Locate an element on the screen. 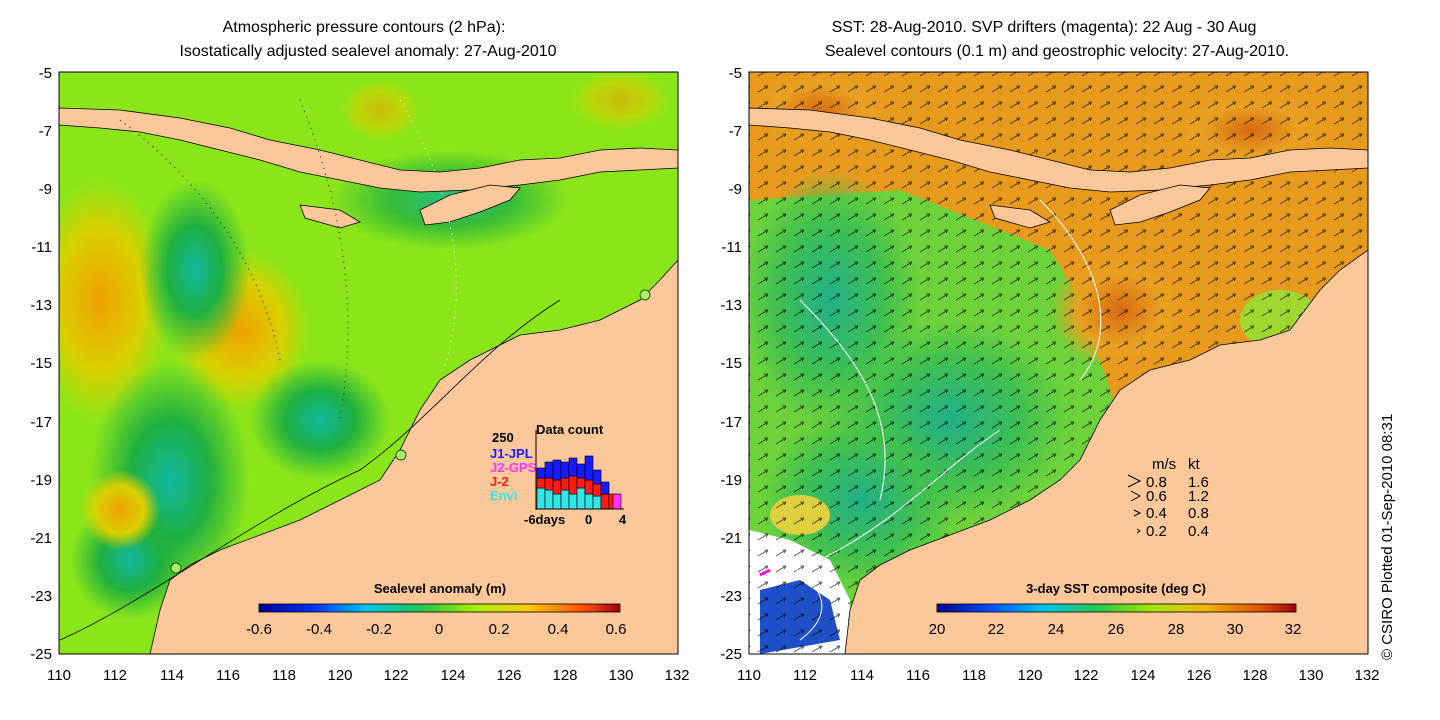  data-count-max: 250 is located at coordinates (503, 437).